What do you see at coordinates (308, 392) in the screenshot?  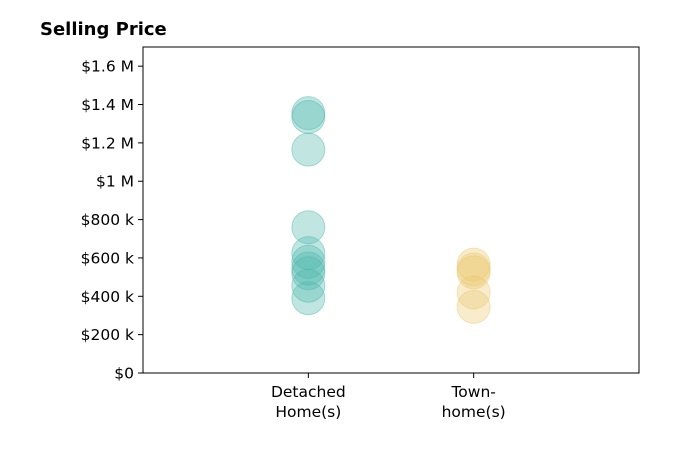 I see `x-category-label-line: Detached` at bounding box center [308, 392].